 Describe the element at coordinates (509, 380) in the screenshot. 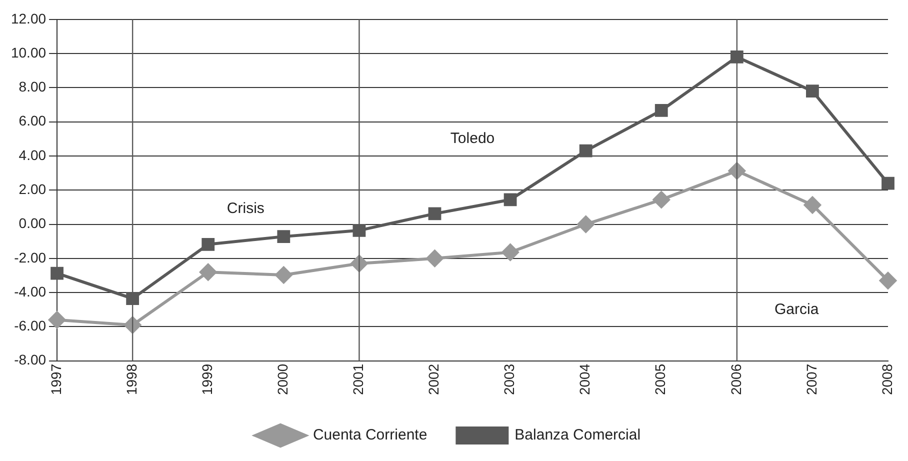

I see `x-tick-label: 2003` at that location.